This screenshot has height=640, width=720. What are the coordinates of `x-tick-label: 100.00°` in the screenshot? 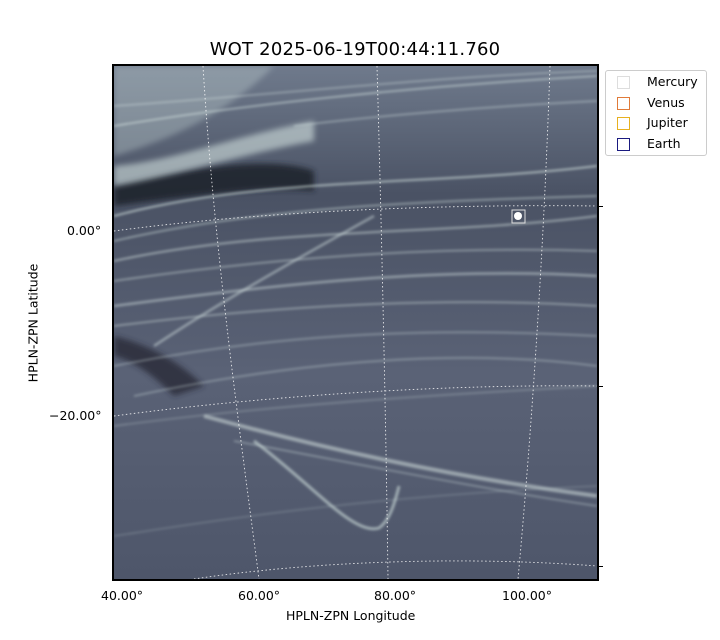 It's located at (527, 595).